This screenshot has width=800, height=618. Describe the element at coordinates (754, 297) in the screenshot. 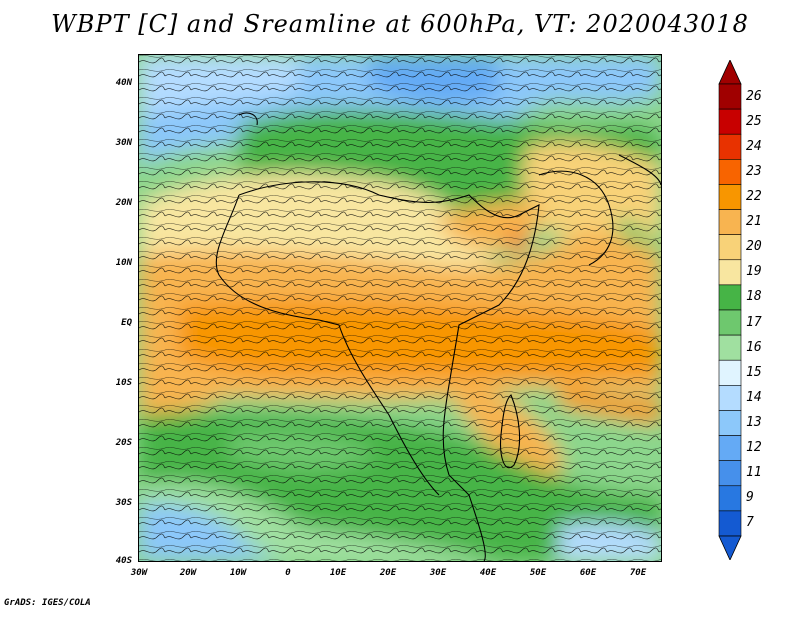

I see `colorbar-label: 18` at that location.